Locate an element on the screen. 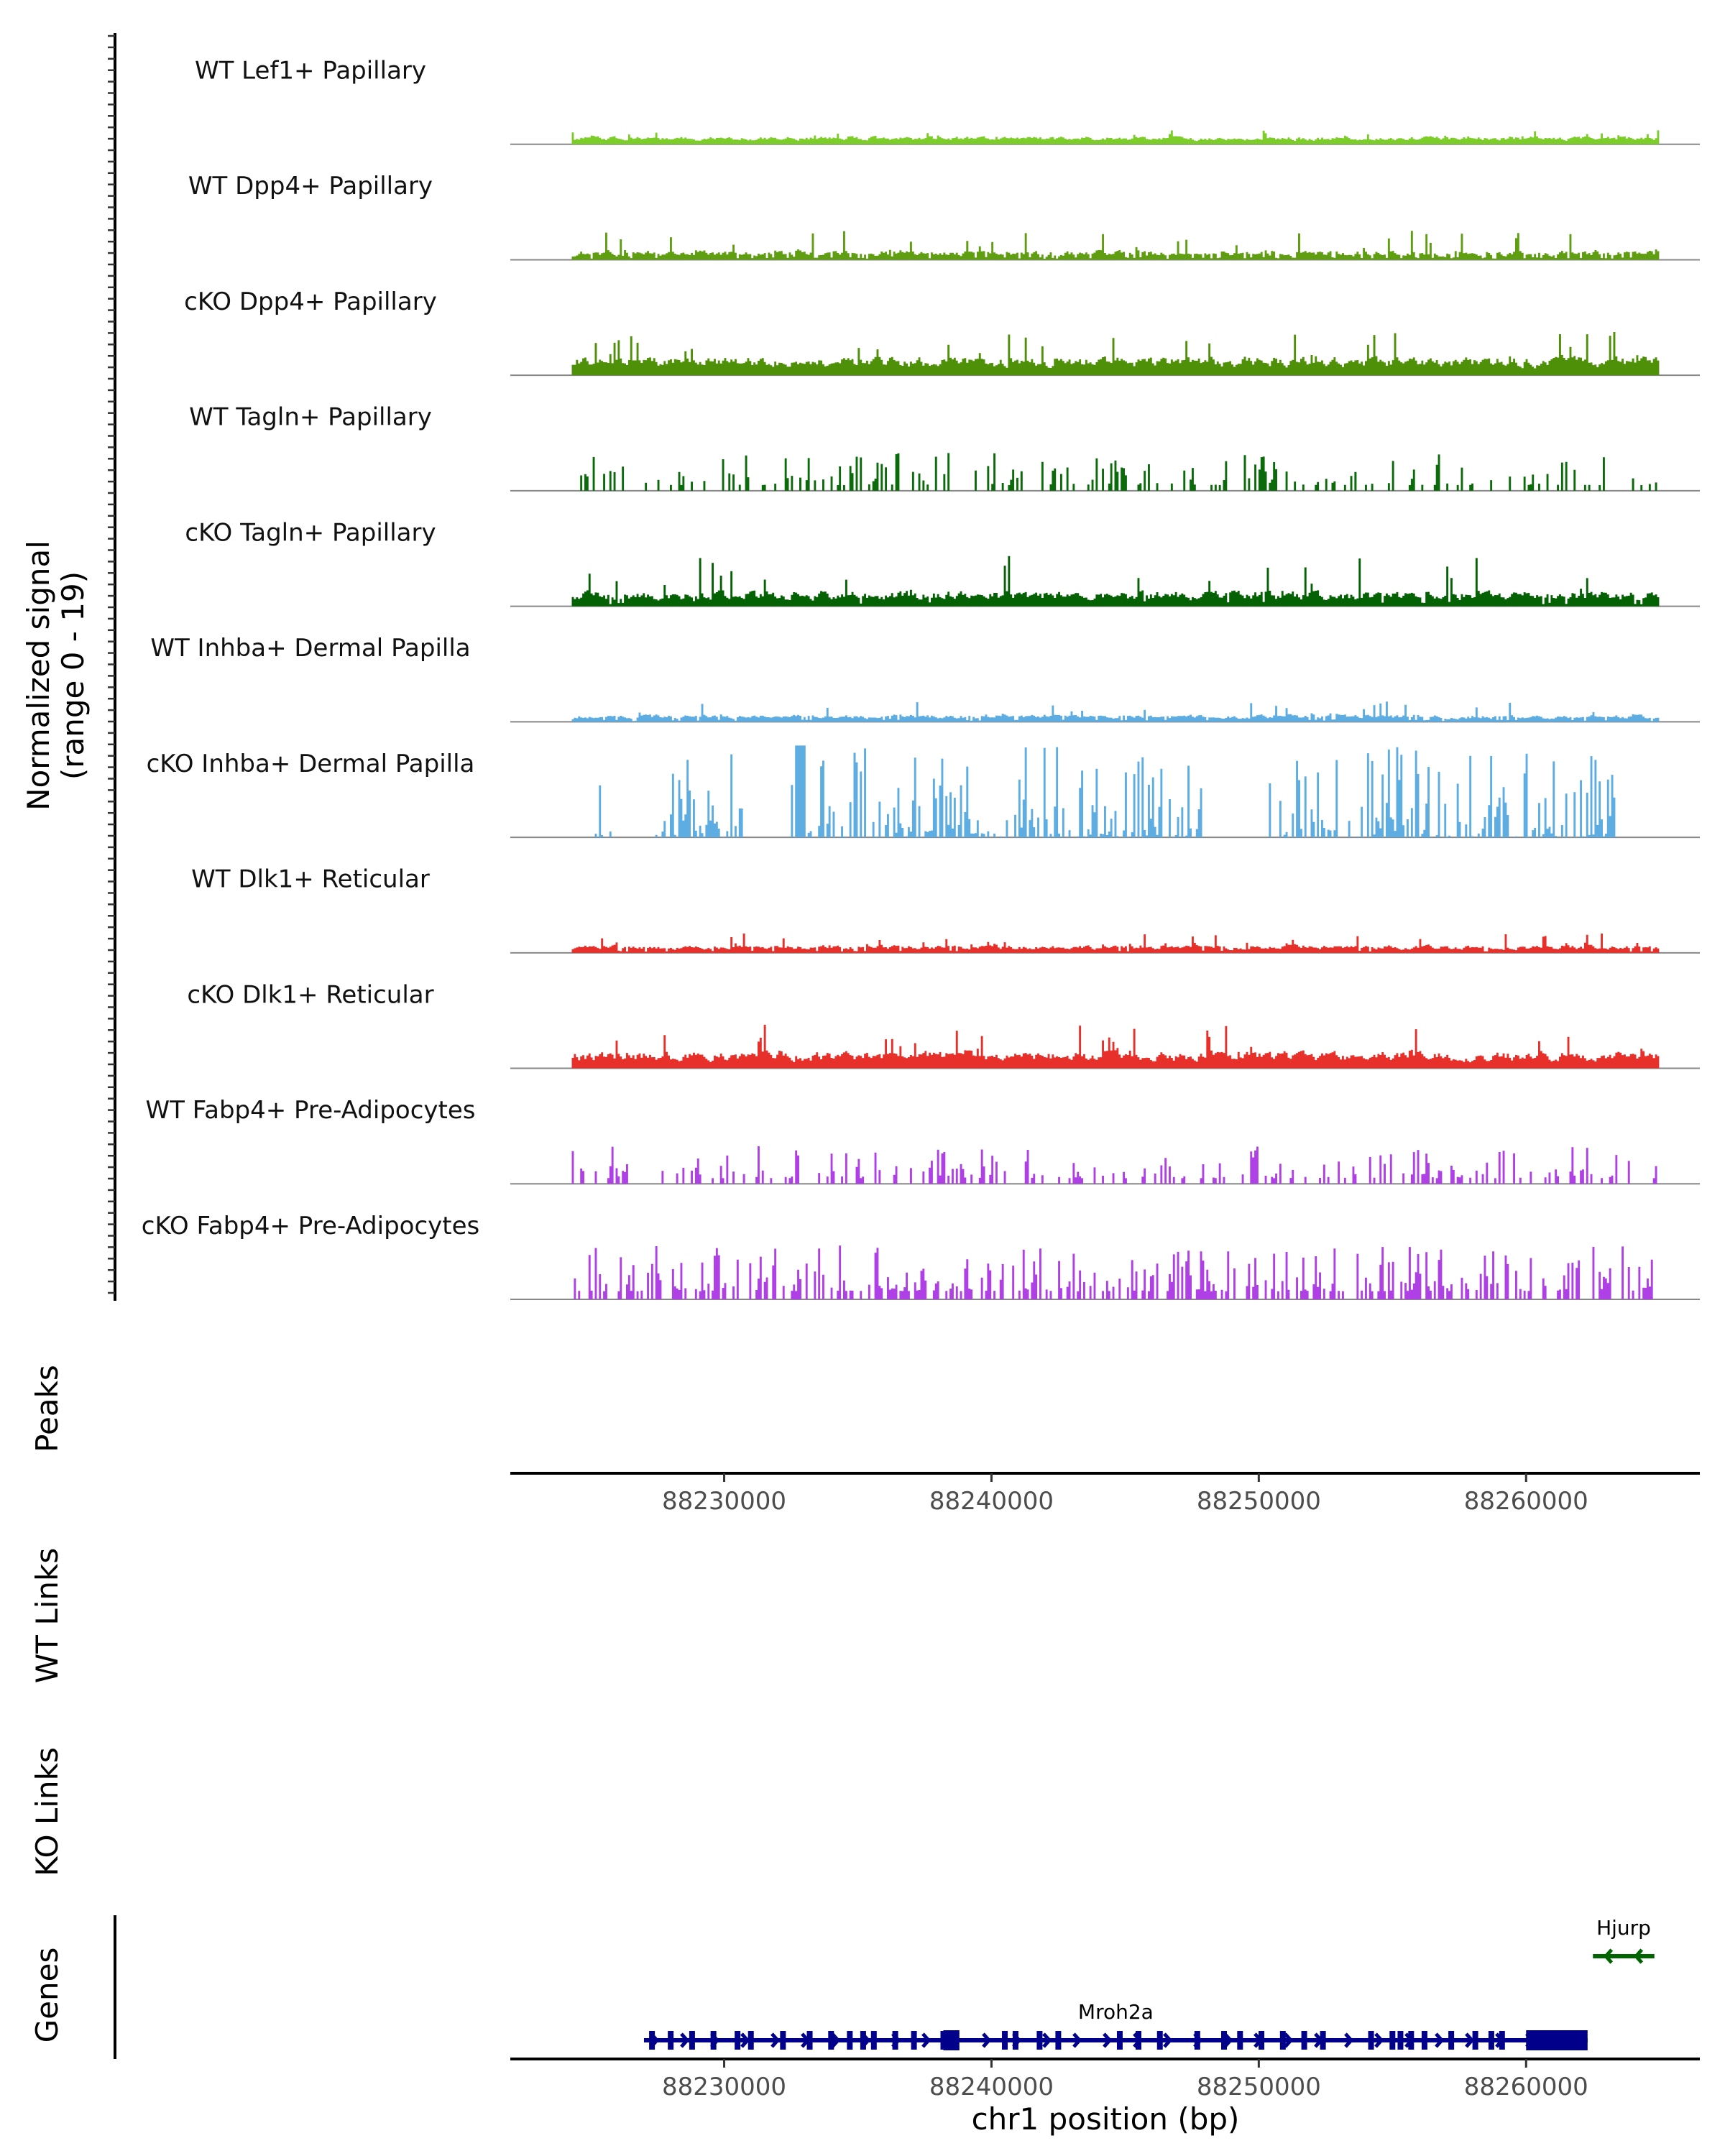 The height and width of the screenshot is (2156, 1725). gene-annotations: Mroh2a Hjurp is located at coordinates (1149, 1983).